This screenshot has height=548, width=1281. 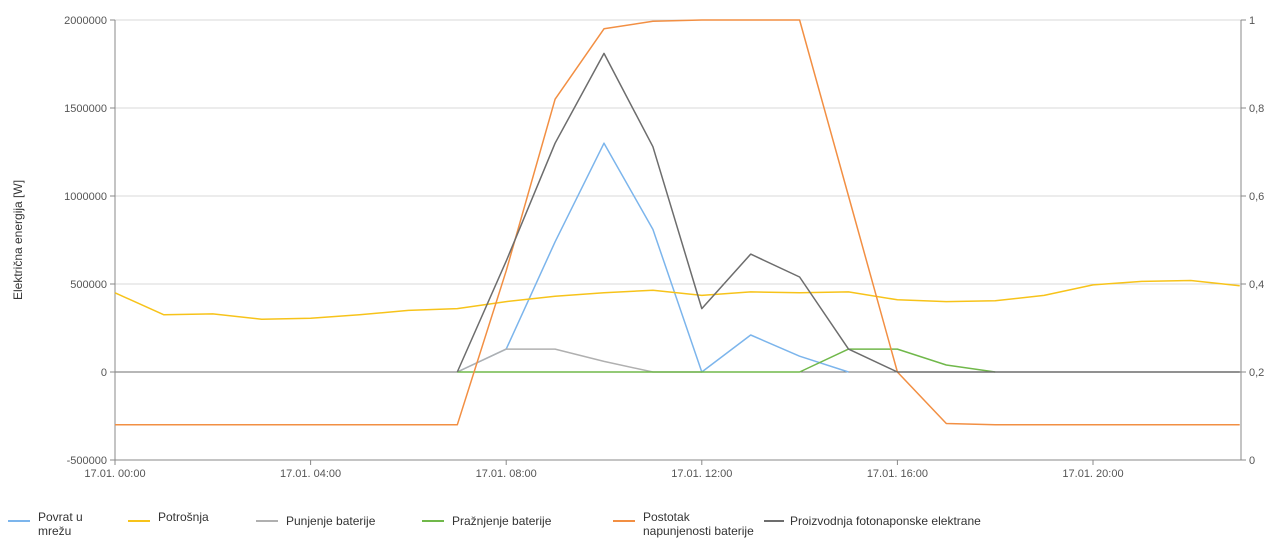 What do you see at coordinates (55, 531) in the screenshot?
I see `legend-label-line: mrežu` at bounding box center [55, 531].